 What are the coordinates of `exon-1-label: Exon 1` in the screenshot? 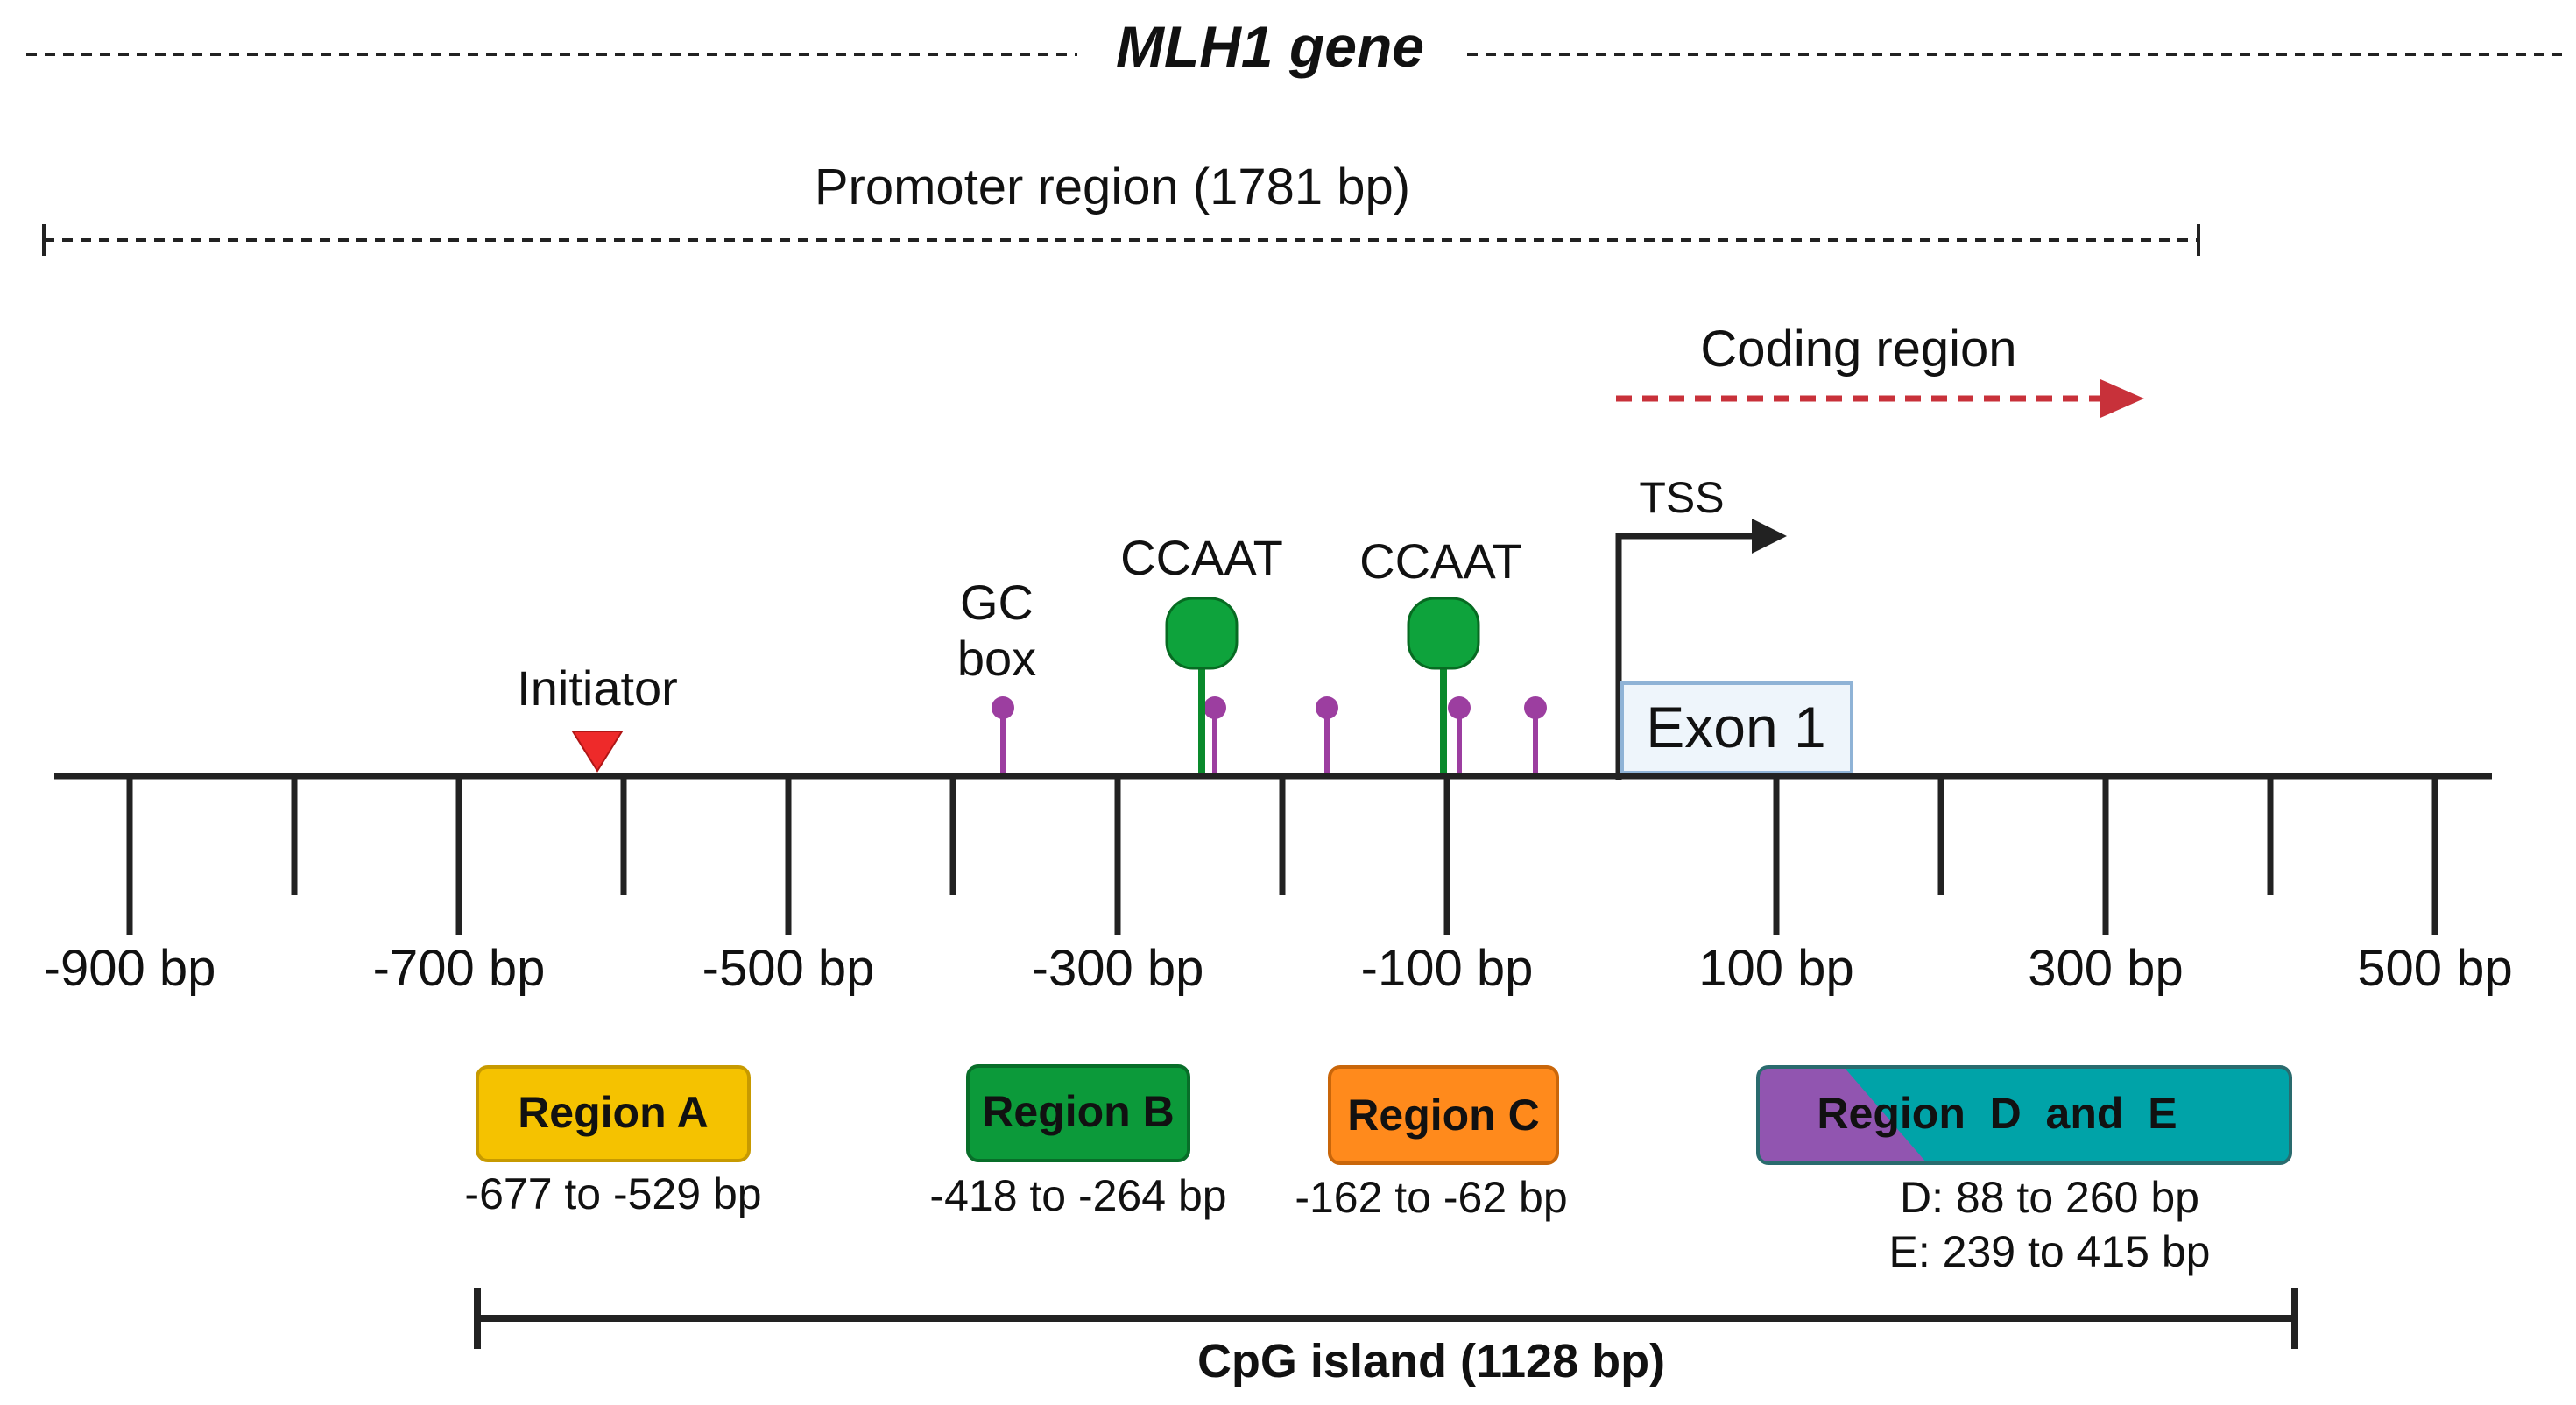 It's located at (1735, 727).